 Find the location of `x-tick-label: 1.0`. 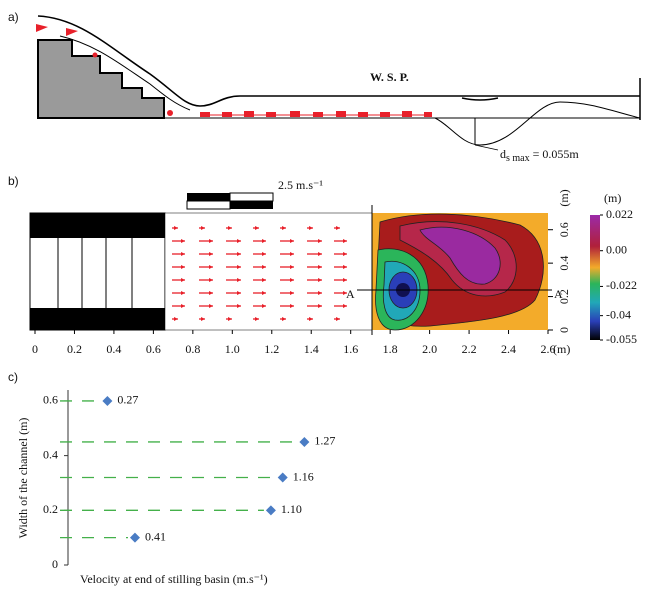

x-tick-label: 1.0 is located at coordinates (232, 349).